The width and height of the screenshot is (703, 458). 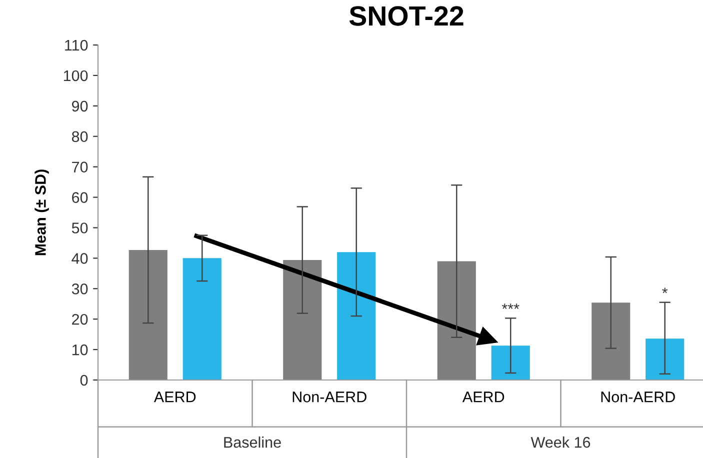 I want to click on y-tick-label: 80, so click(x=80, y=136).